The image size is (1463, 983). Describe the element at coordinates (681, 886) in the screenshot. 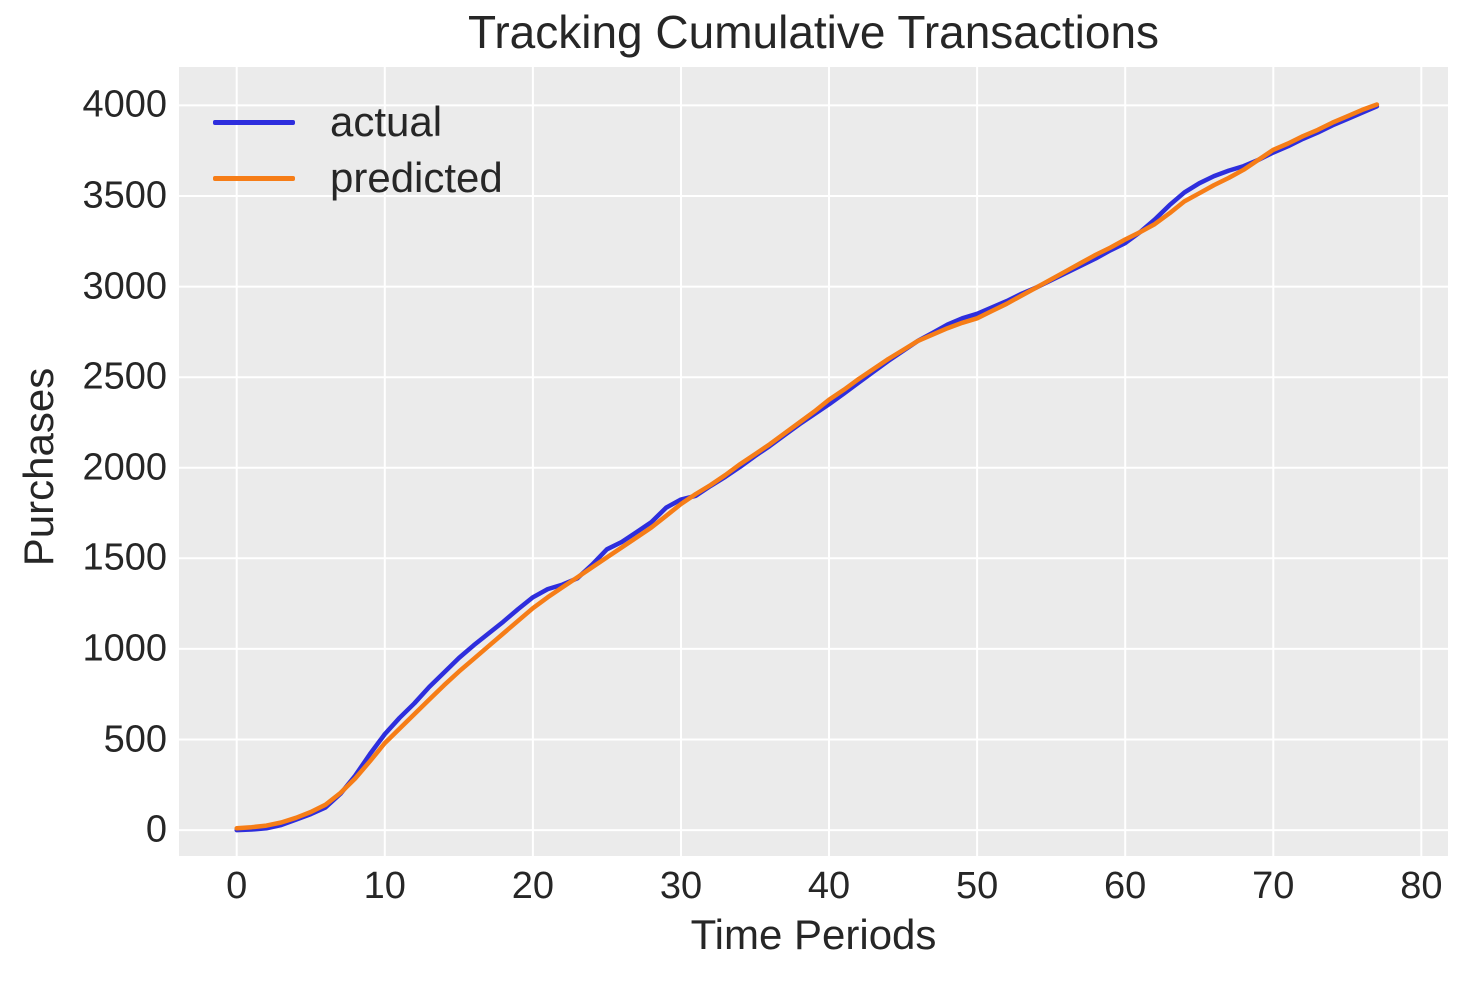

I see `x-tick-label: 30` at that location.